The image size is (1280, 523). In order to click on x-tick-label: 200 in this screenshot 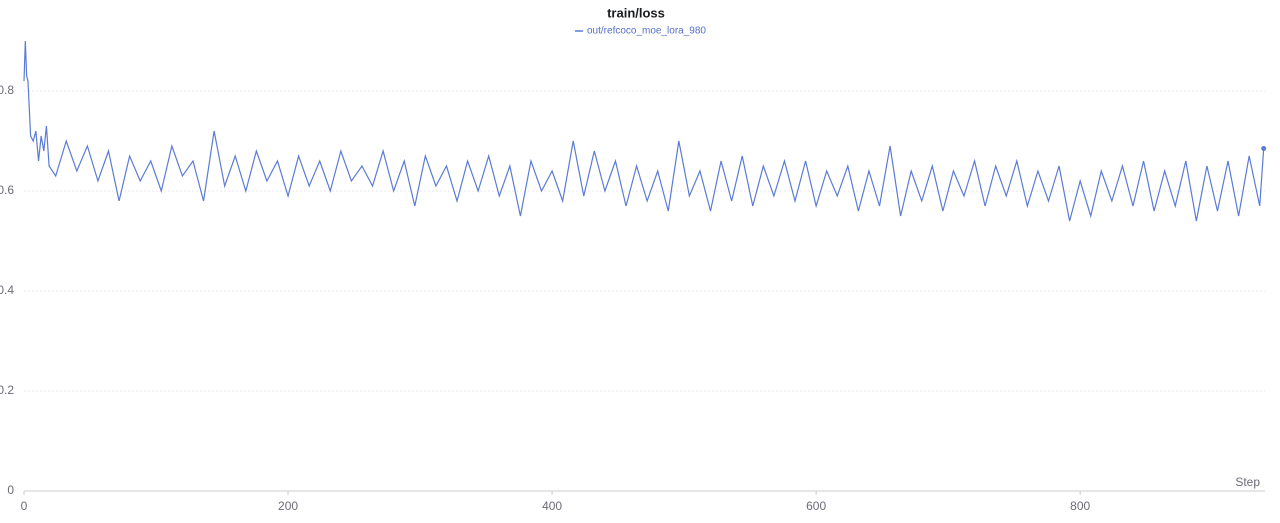, I will do `click(288, 506)`.